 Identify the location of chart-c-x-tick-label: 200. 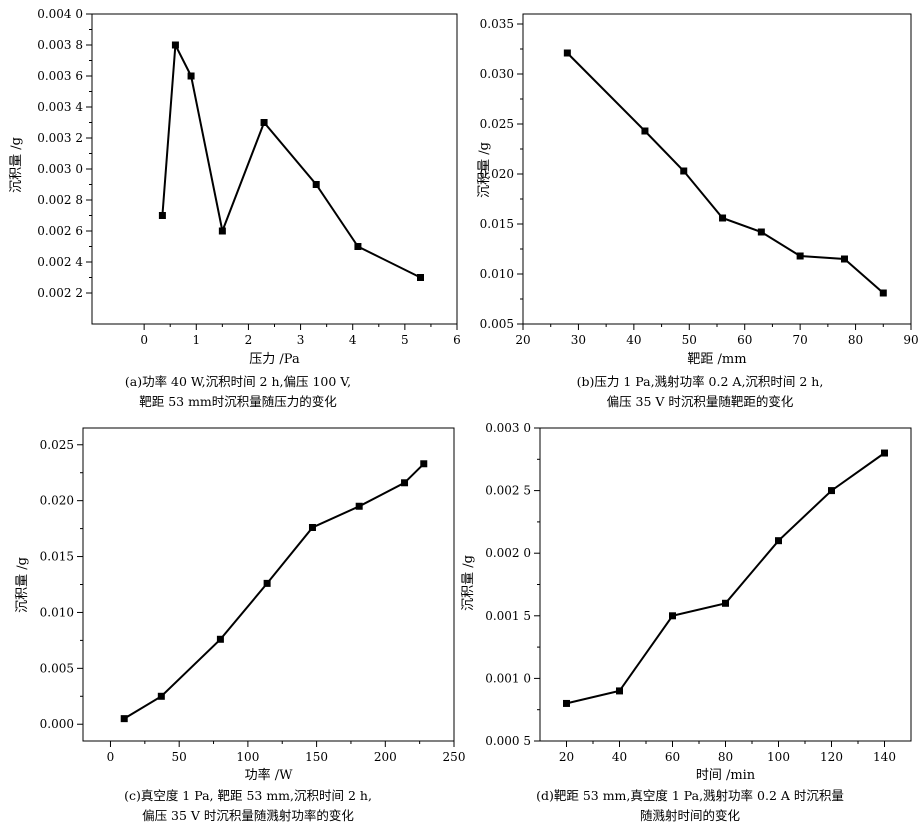
(385, 757).